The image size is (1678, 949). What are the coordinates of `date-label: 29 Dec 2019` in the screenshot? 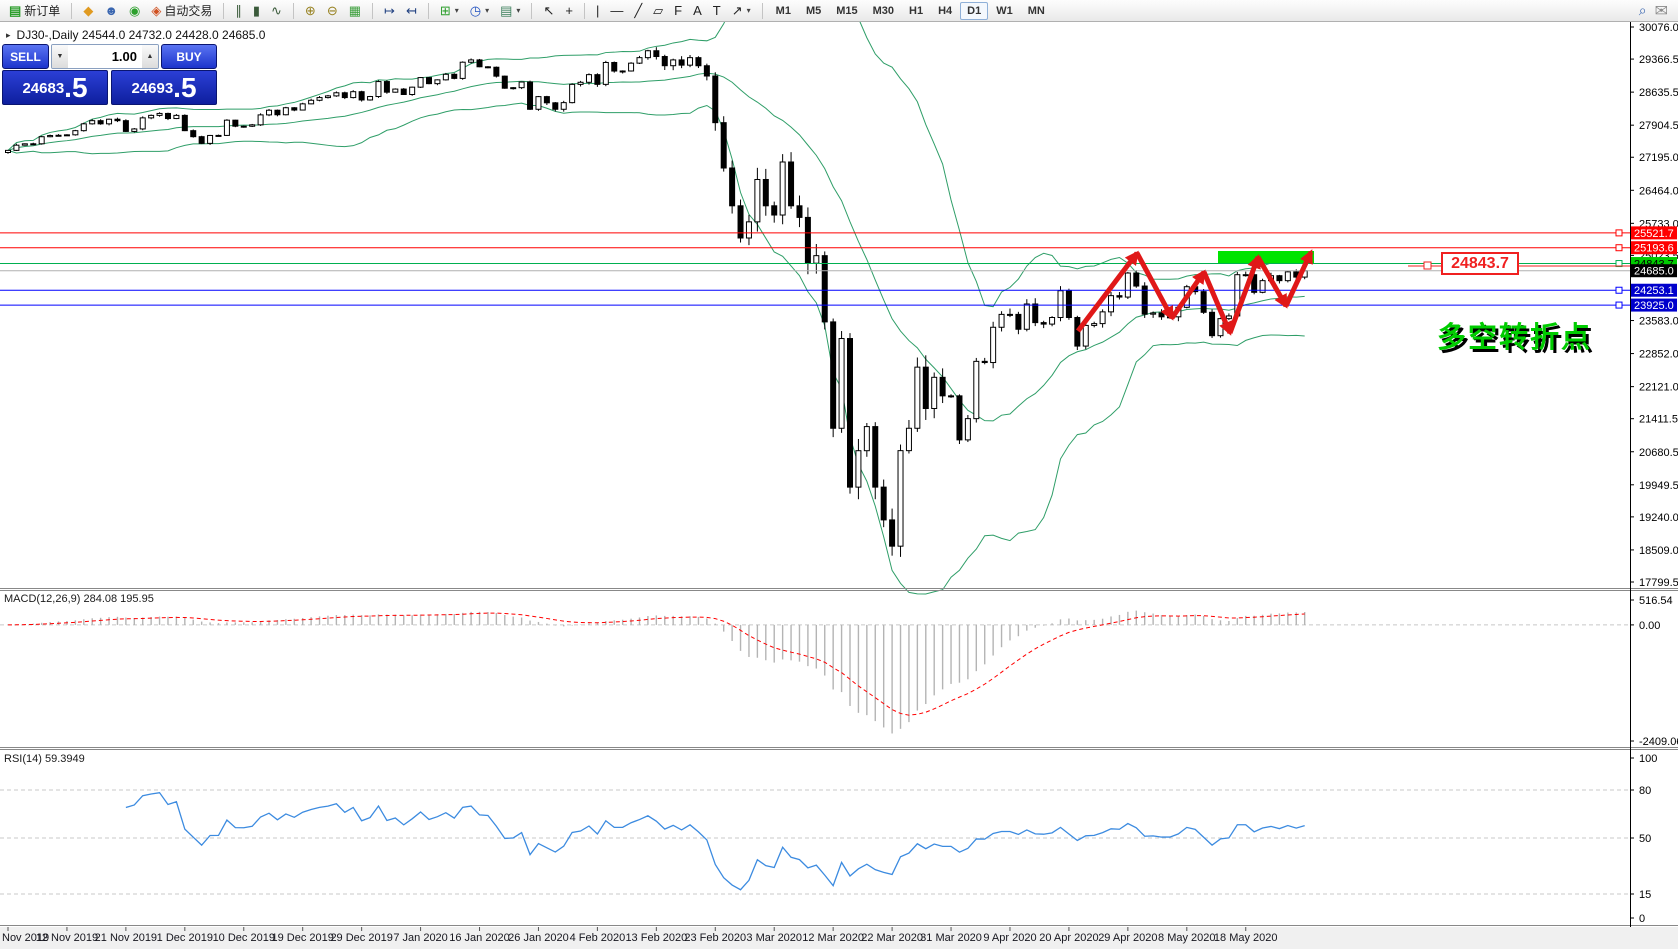 It's located at (361, 938).